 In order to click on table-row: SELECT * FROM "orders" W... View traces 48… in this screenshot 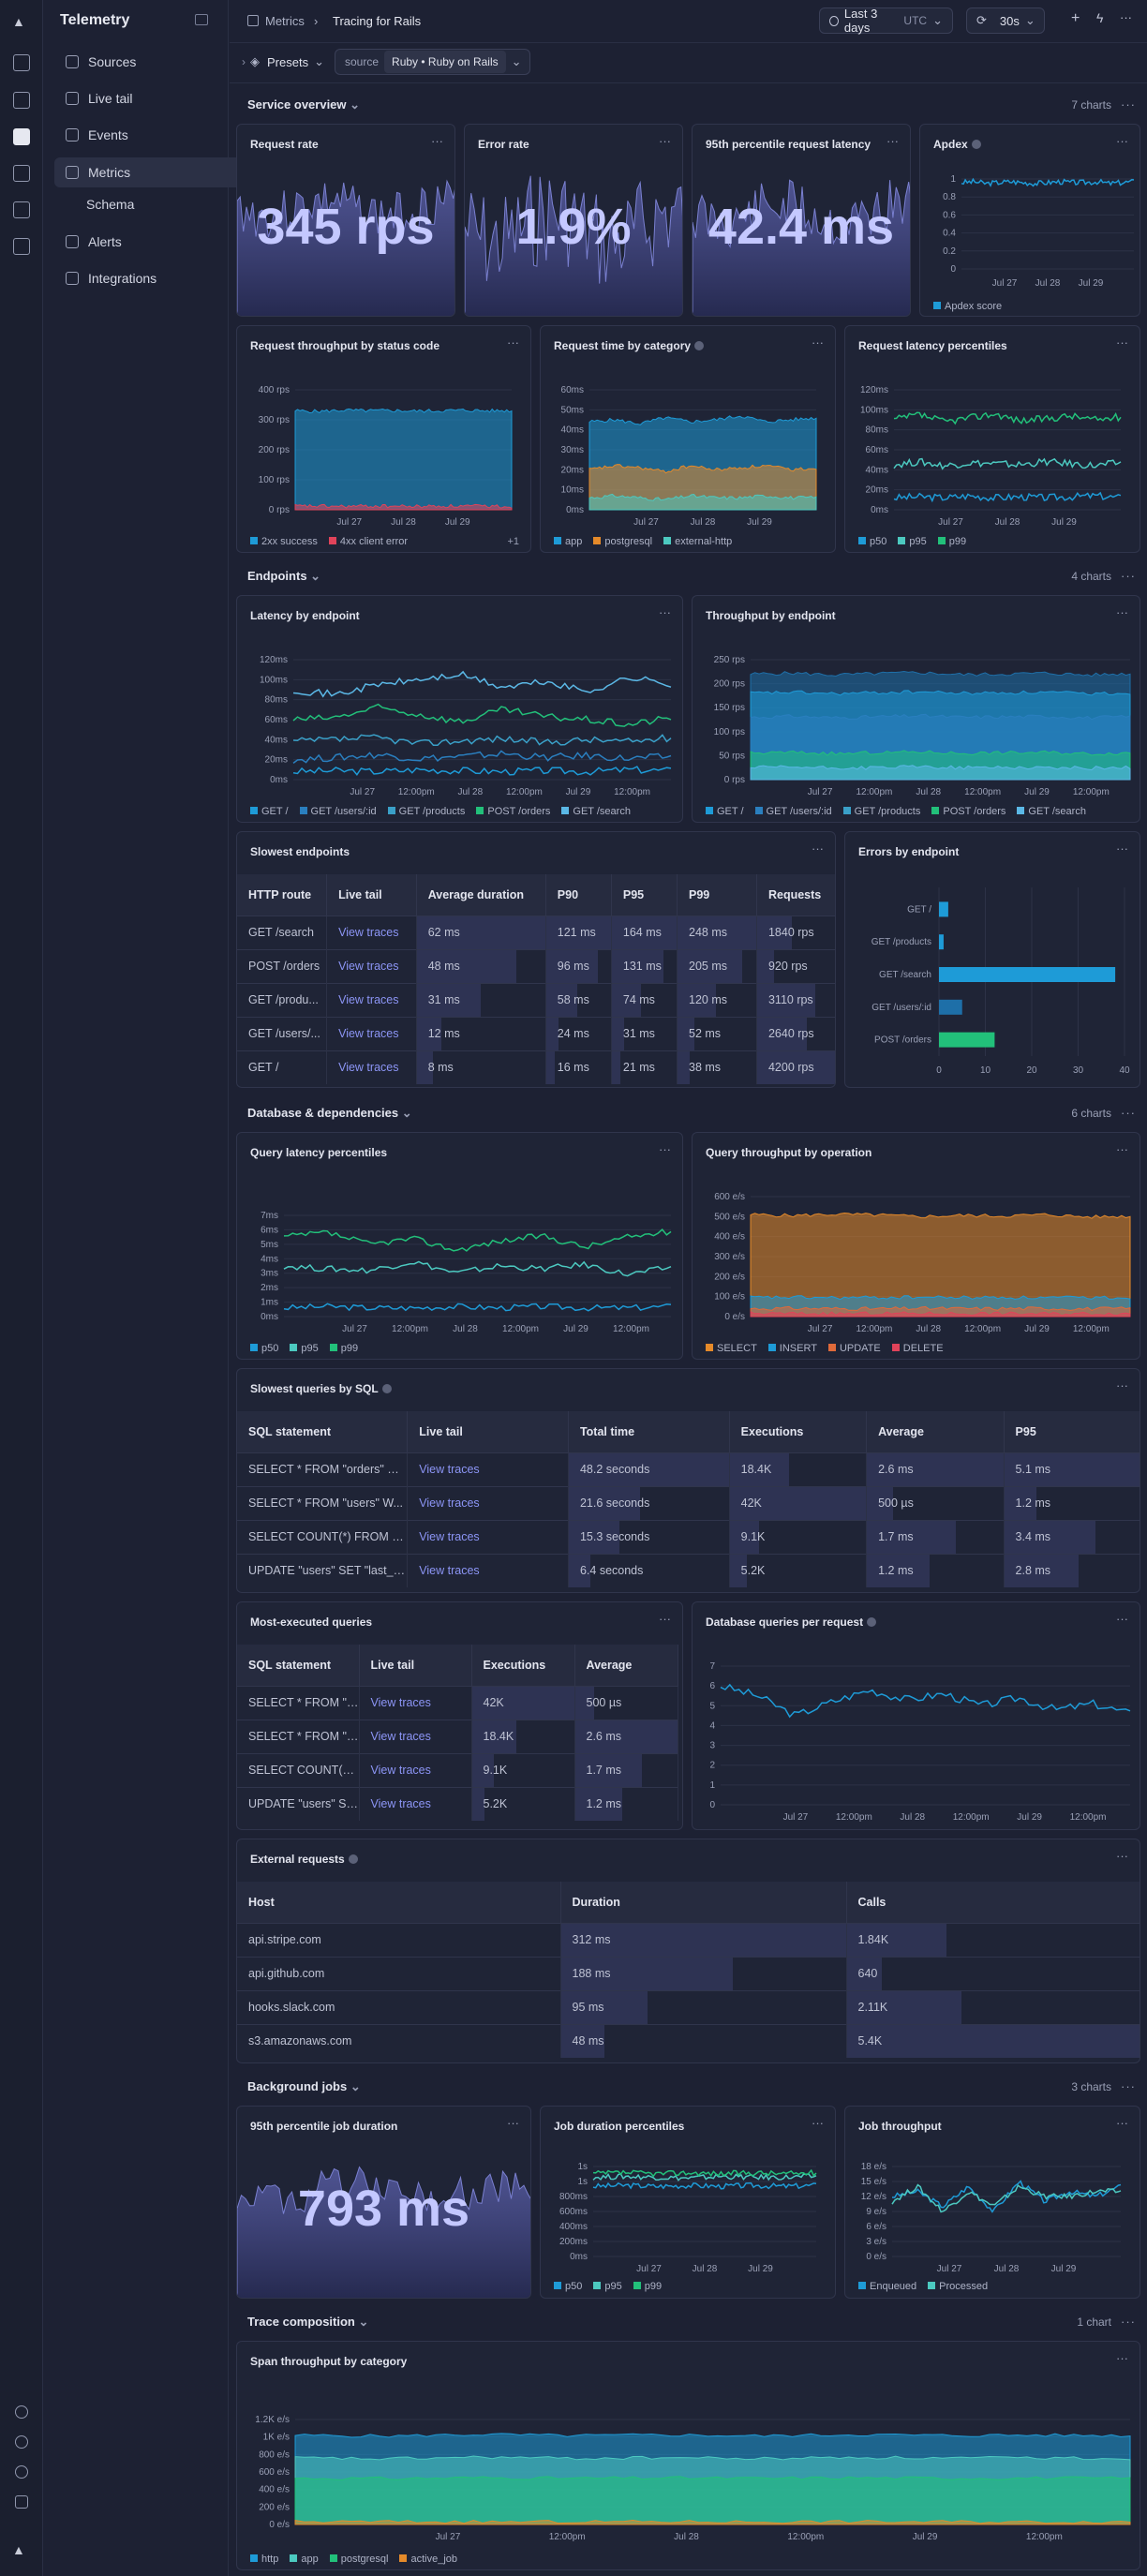, I will do `click(689, 1469)`.